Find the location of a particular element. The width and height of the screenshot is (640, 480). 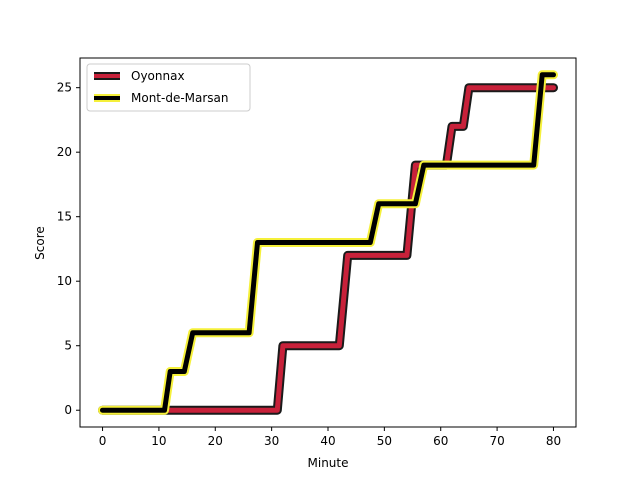

y-tick-label: 20 is located at coordinates (64, 152).